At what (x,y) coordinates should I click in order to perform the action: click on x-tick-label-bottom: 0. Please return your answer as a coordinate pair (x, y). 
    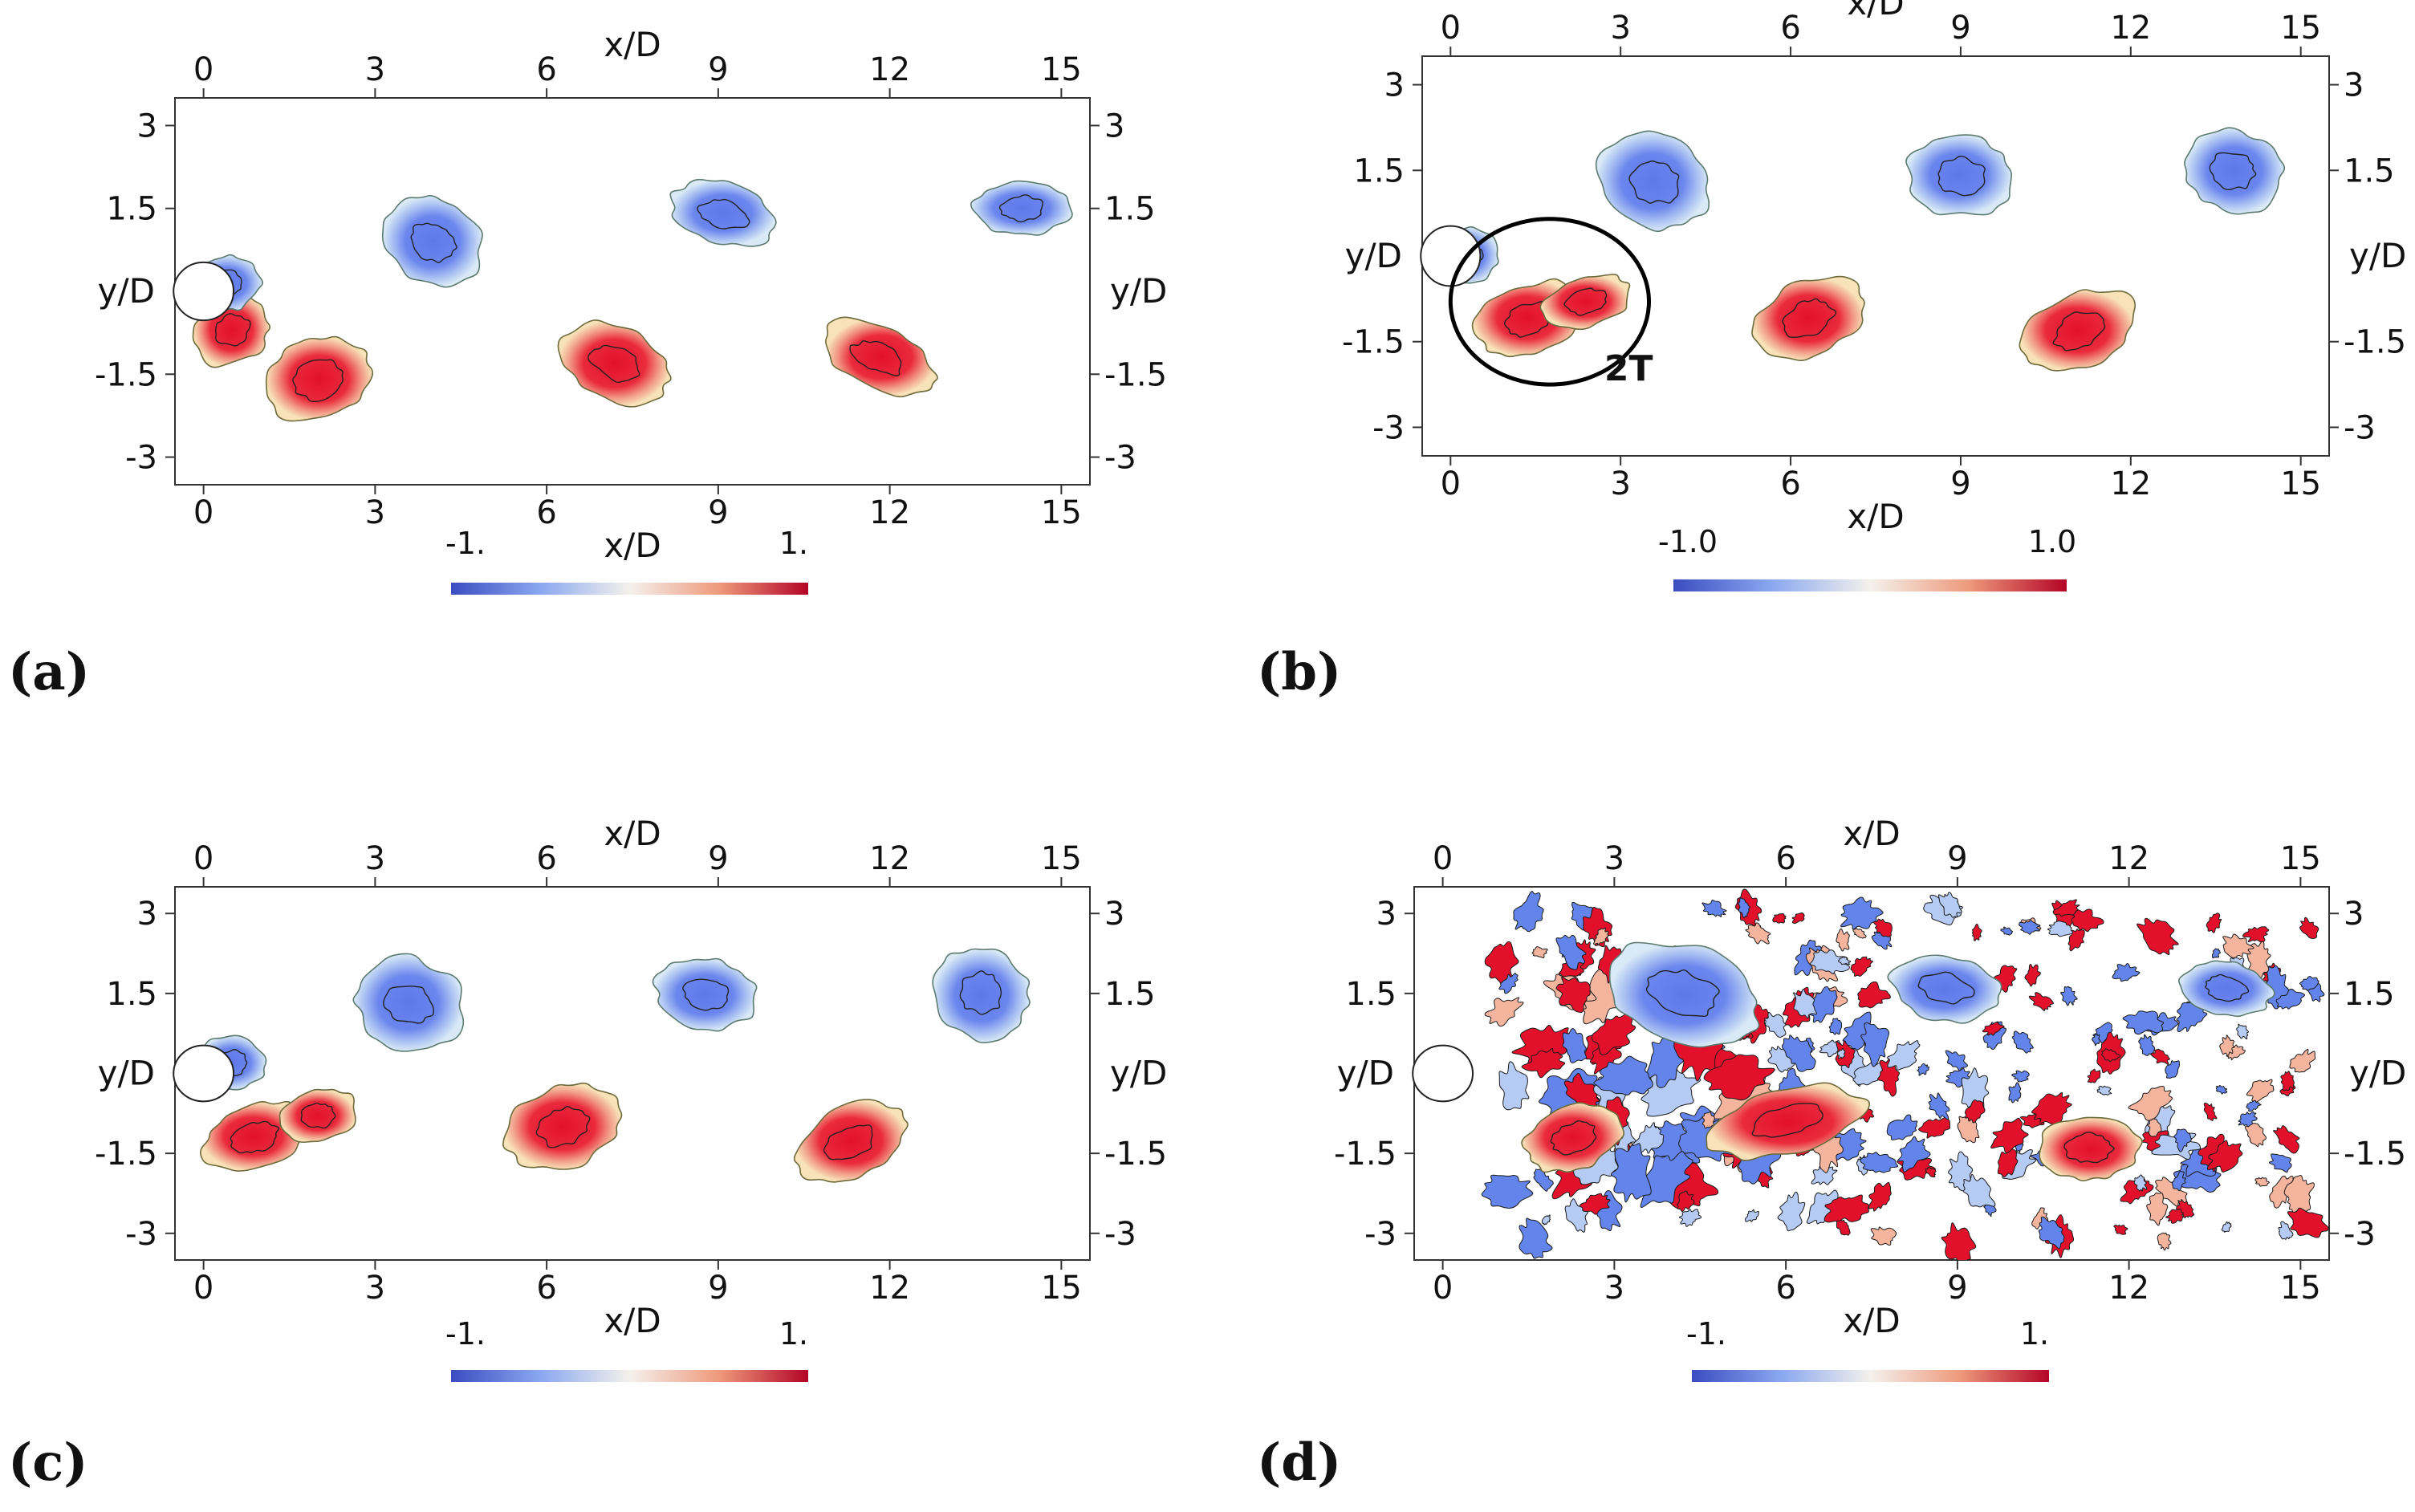
    Looking at the image, I should click on (203, 1289).